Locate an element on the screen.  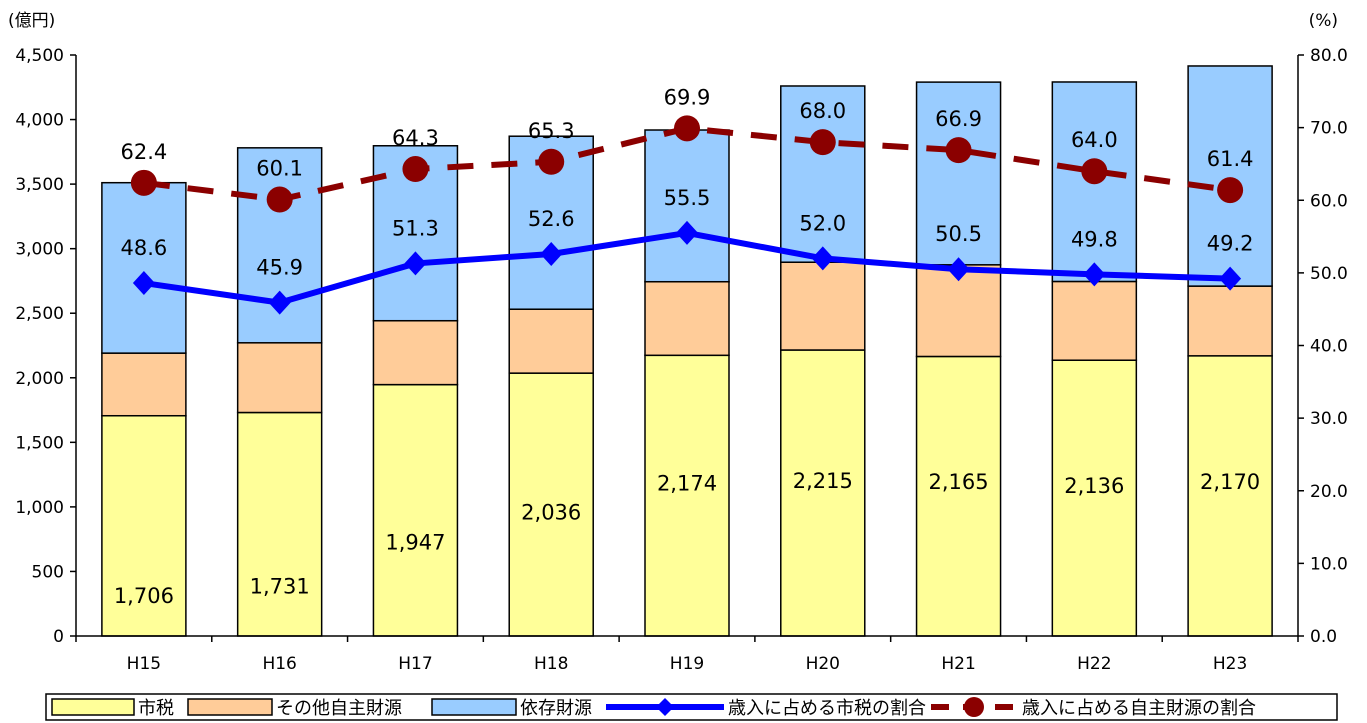
city-tax-ratio-label: 55.5 is located at coordinates (687, 198).